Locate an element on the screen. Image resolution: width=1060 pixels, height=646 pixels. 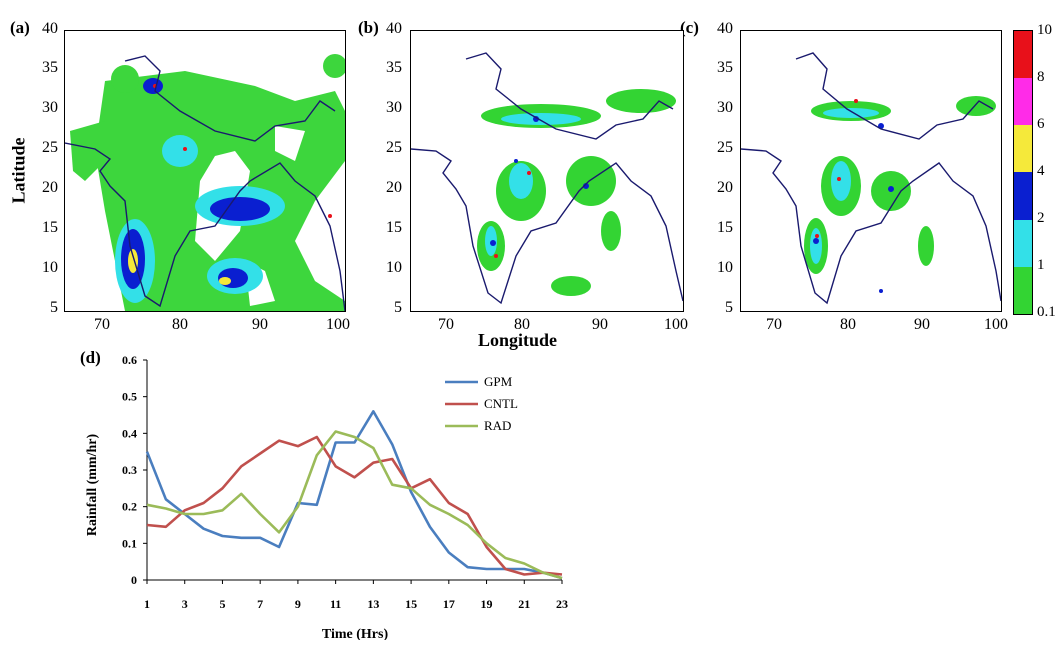
legend-label-cntl: CNTL is located at coordinates (501, 403).